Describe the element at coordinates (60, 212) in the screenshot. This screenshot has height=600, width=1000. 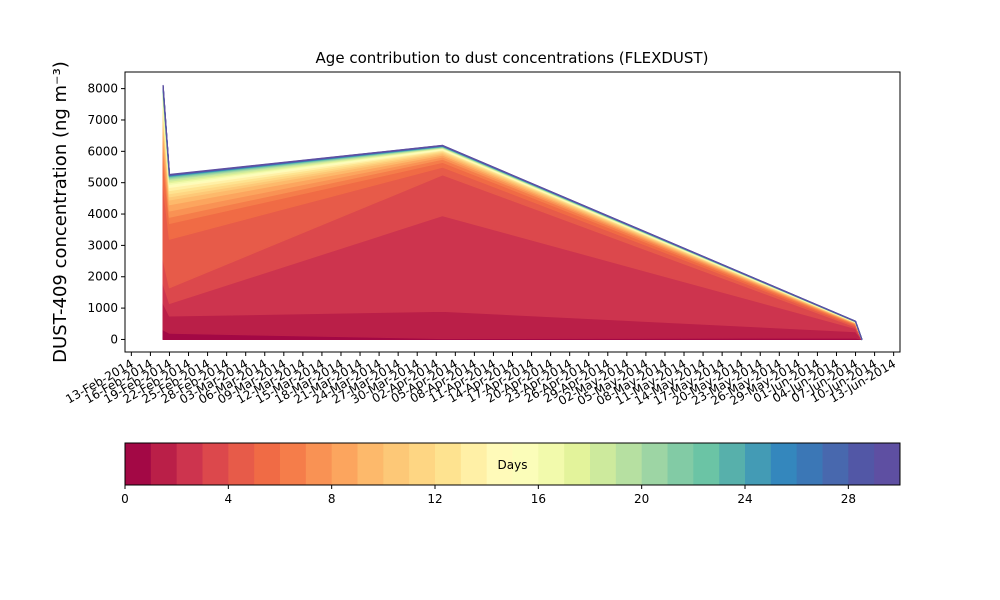
I see `y-axis-label: DUST-409 concentration (ng m⁻³)` at that location.